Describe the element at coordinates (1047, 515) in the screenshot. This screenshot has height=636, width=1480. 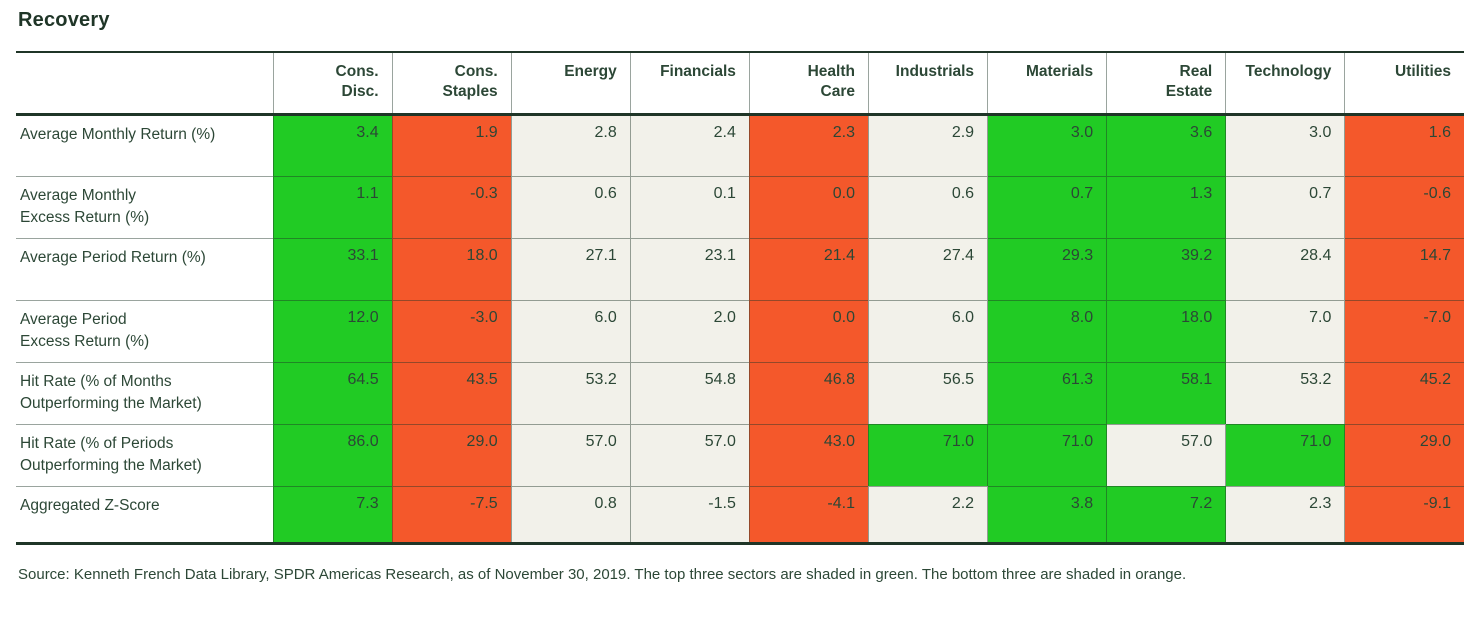
I see `value-cell: 3.8` at that location.